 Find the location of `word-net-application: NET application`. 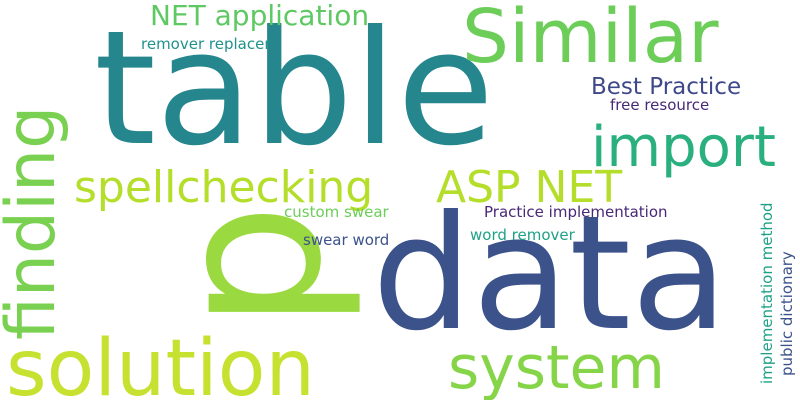

word-net-application: NET application is located at coordinates (260, 16).